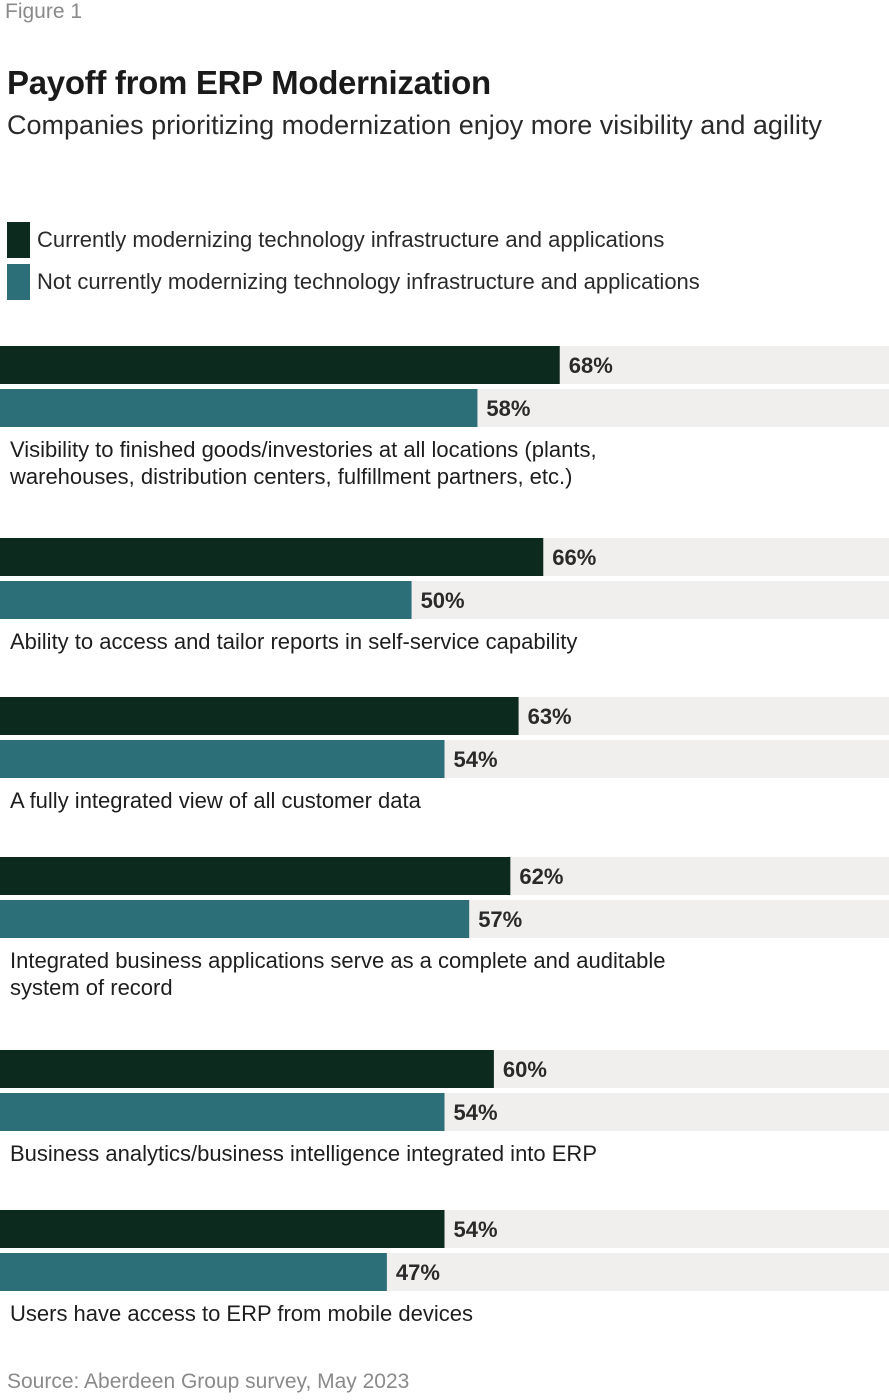  I want to click on data-label: 57%, so click(500, 919).